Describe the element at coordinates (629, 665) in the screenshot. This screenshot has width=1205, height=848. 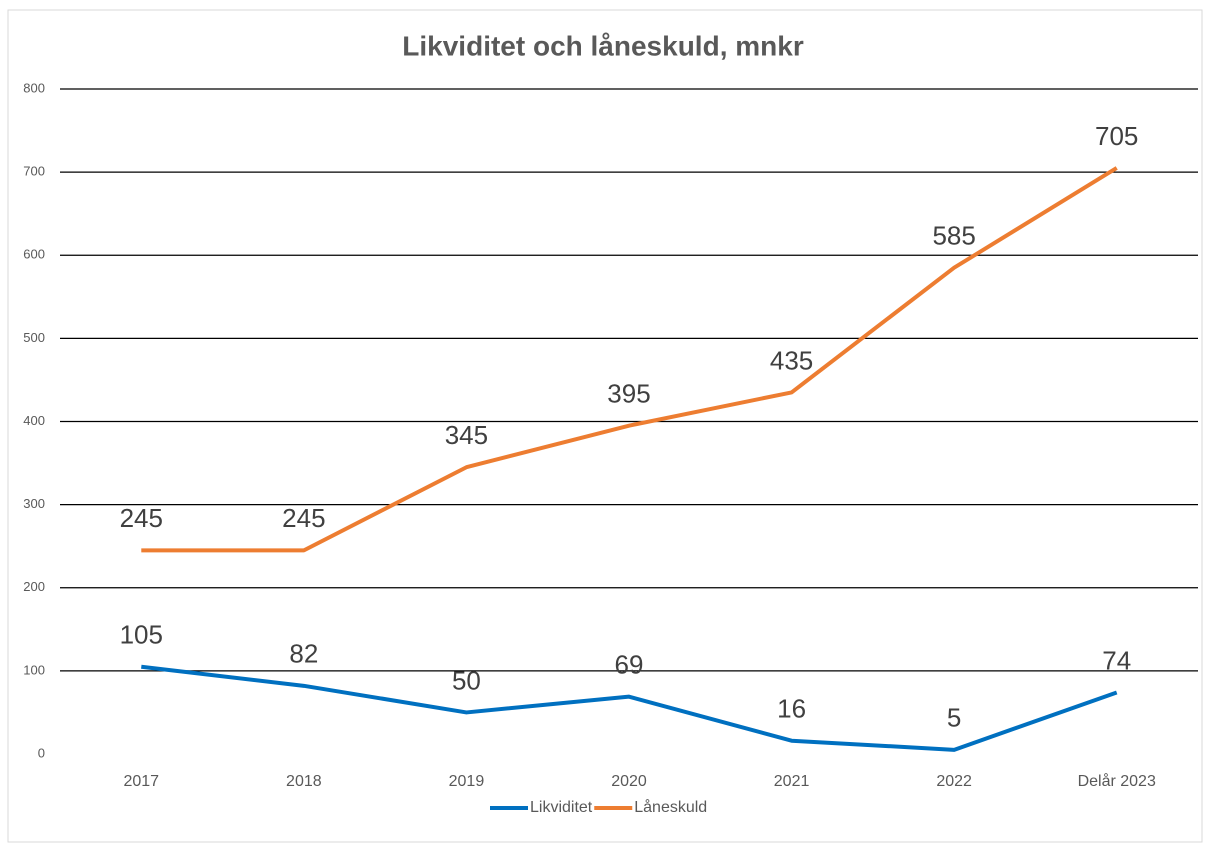
I see `data-label: 69` at that location.